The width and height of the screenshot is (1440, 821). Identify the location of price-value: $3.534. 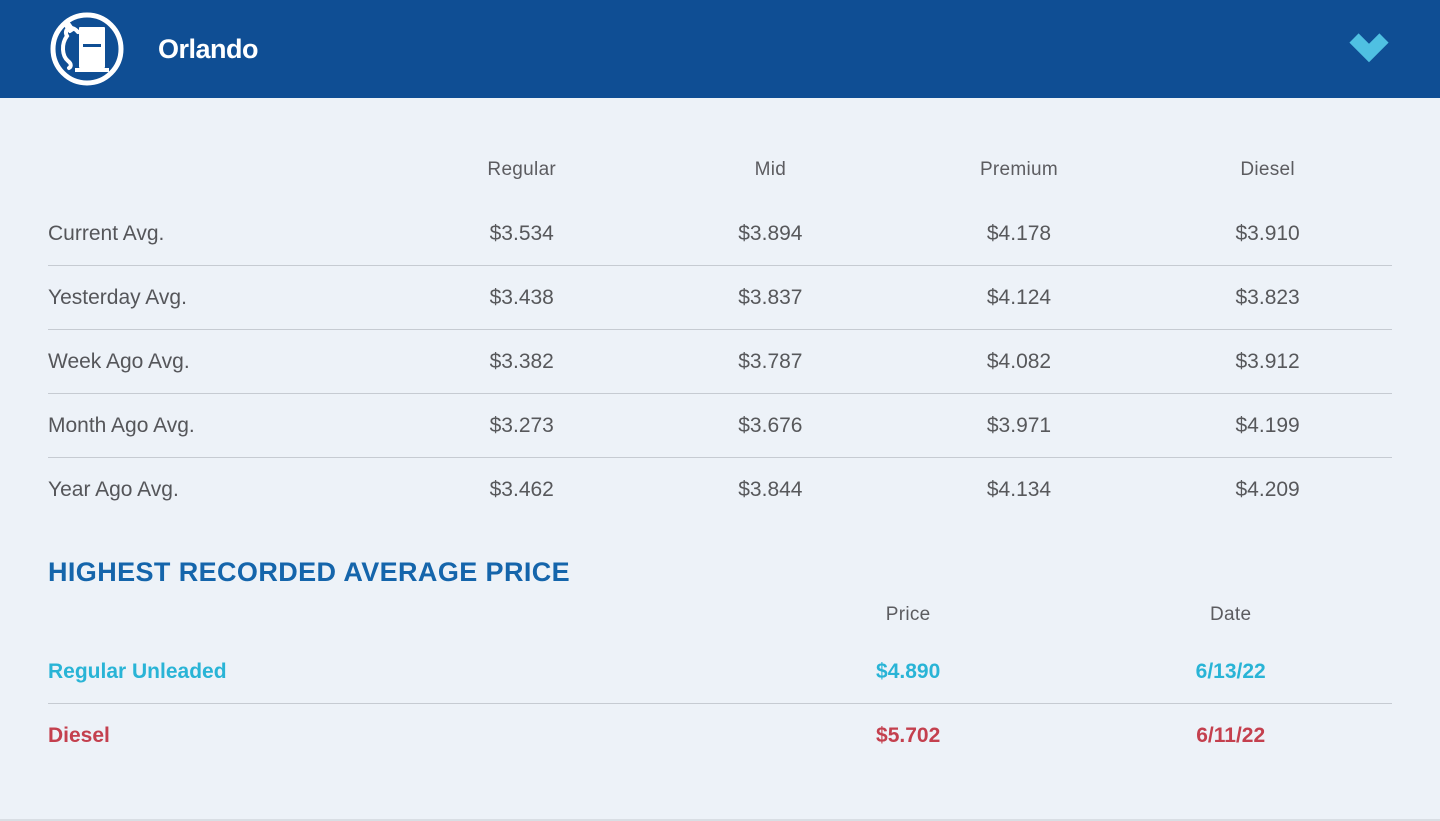
(521, 233).